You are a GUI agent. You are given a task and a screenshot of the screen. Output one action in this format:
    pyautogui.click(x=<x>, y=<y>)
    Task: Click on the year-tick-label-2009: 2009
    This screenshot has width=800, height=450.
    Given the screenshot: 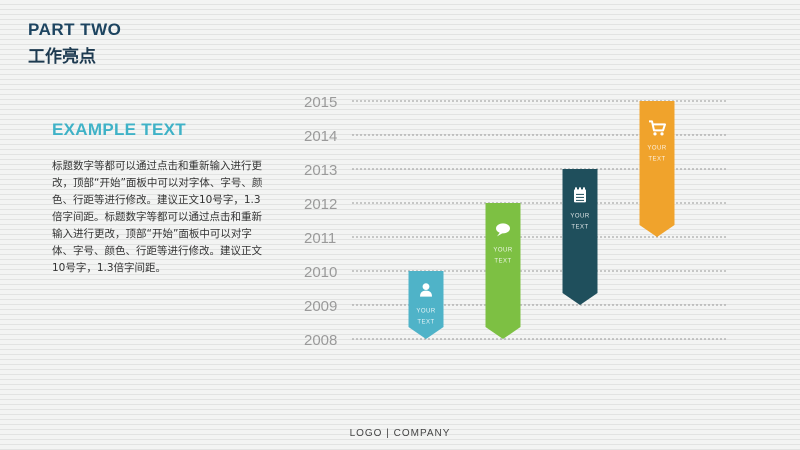 What is the action you would take?
    pyautogui.click(x=320, y=306)
    